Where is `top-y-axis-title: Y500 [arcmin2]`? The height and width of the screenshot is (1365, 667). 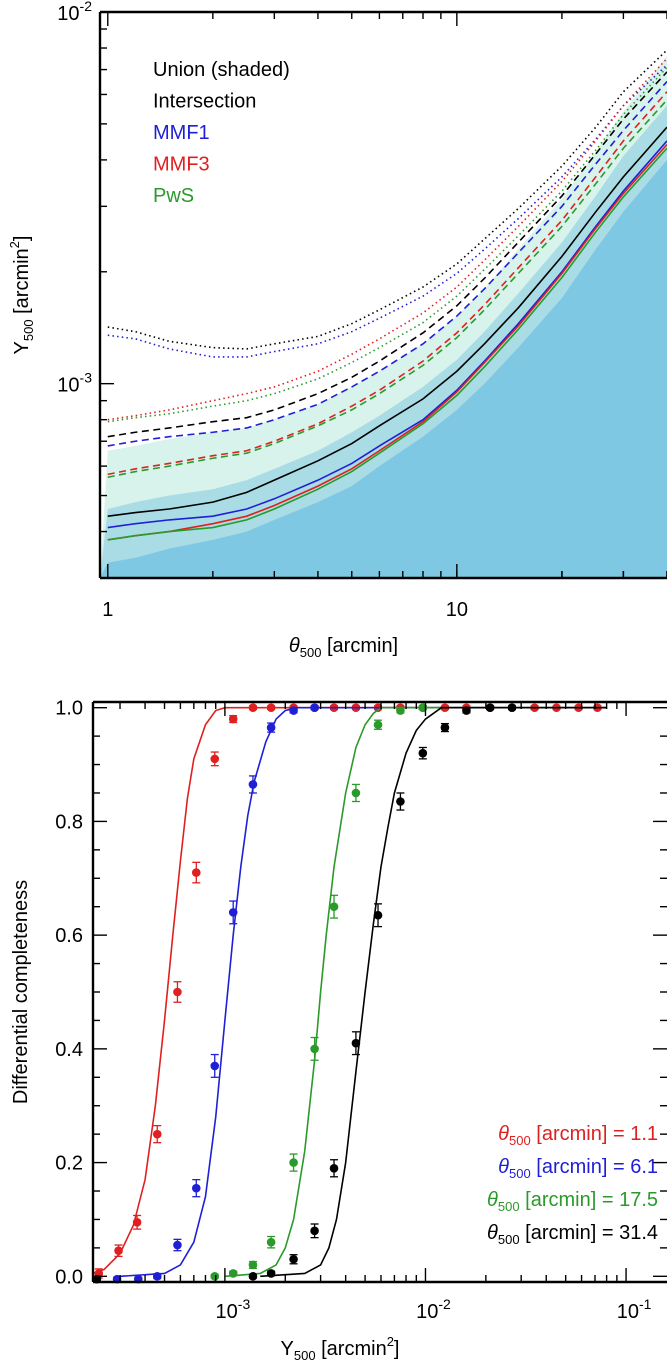 top-y-axis-title: Y500 [arcmin2] is located at coordinates (21, 295).